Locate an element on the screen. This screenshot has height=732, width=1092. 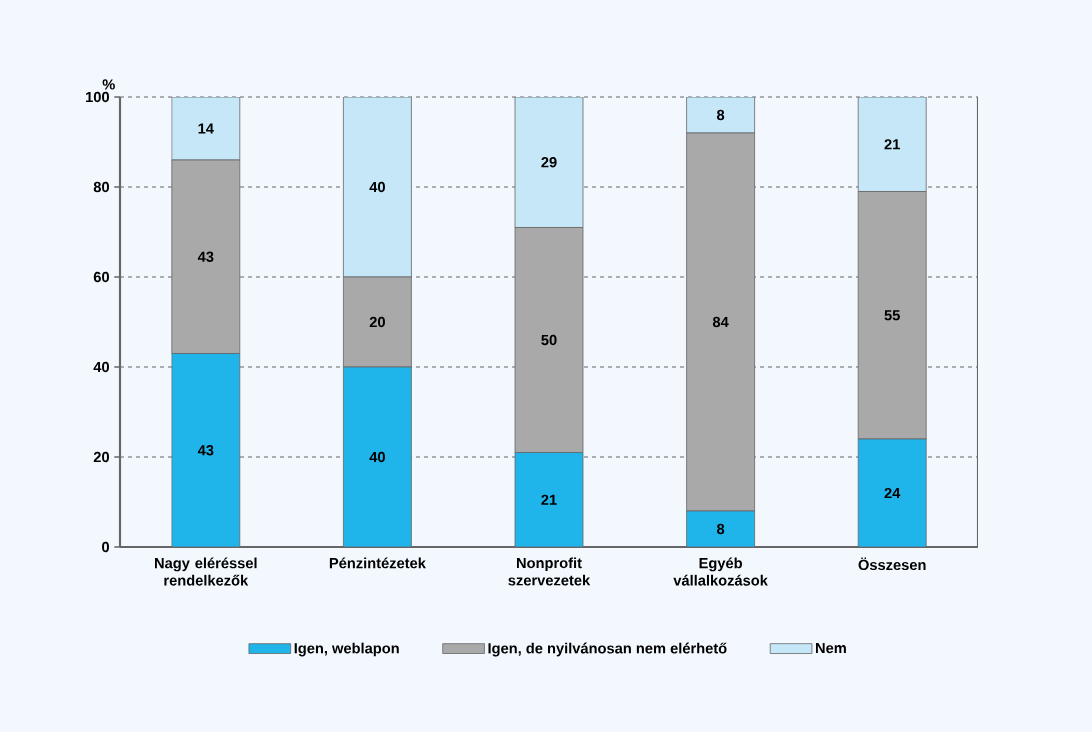
legend-label: Igen, de nyilvánosan nem elérhető is located at coordinates (607, 649).